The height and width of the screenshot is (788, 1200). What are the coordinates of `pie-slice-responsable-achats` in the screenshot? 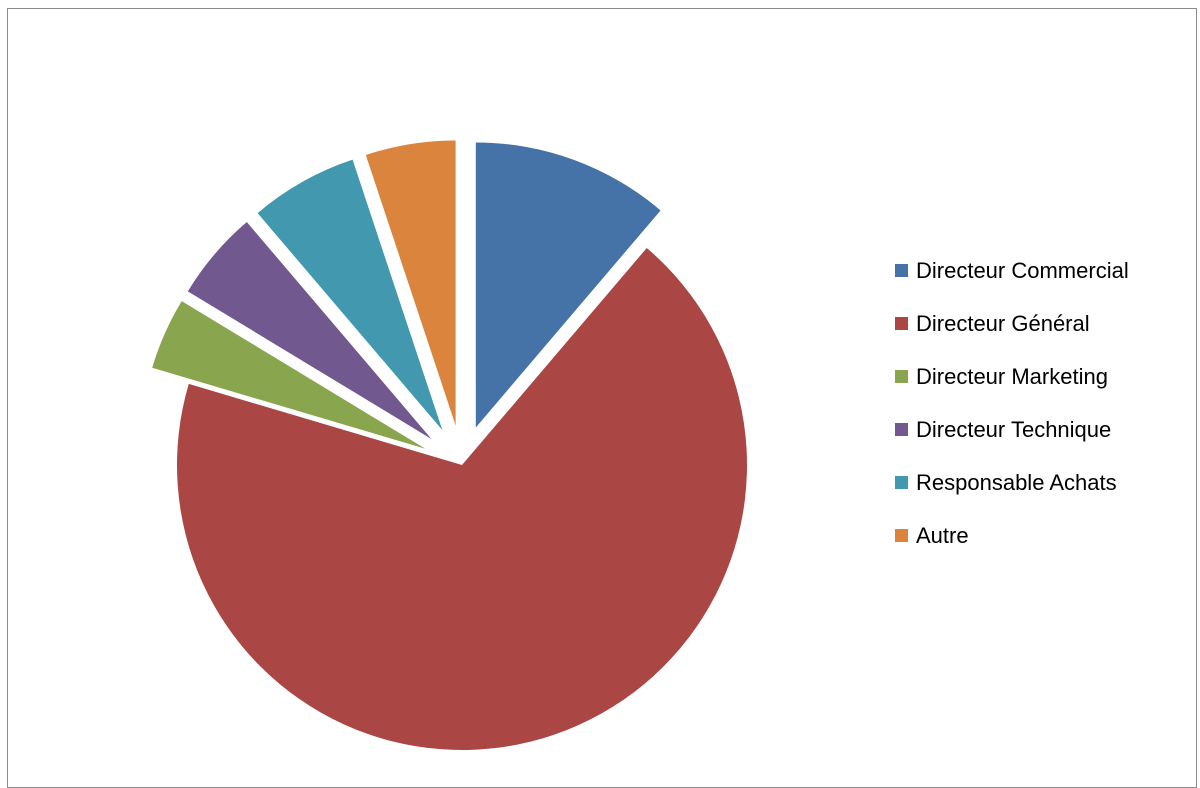 It's located at (350, 295).